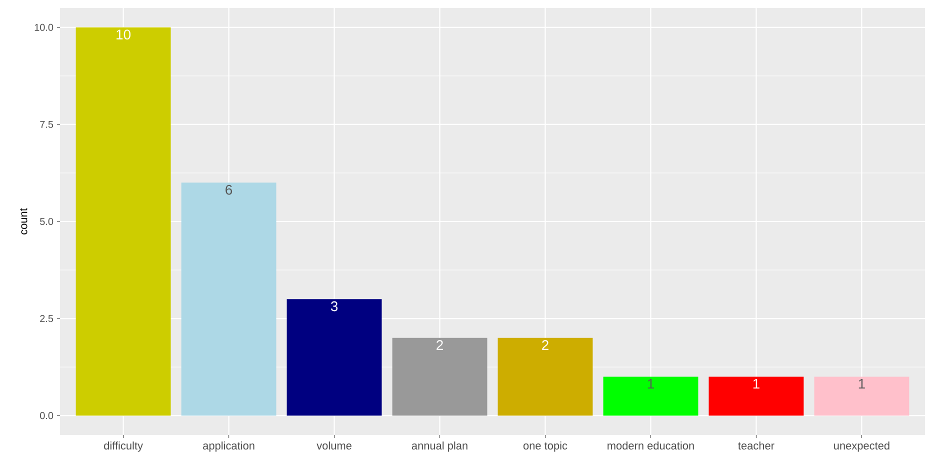 The image size is (930, 457). What do you see at coordinates (47, 318) in the screenshot?
I see `y-tick-label: 2.5` at bounding box center [47, 318].